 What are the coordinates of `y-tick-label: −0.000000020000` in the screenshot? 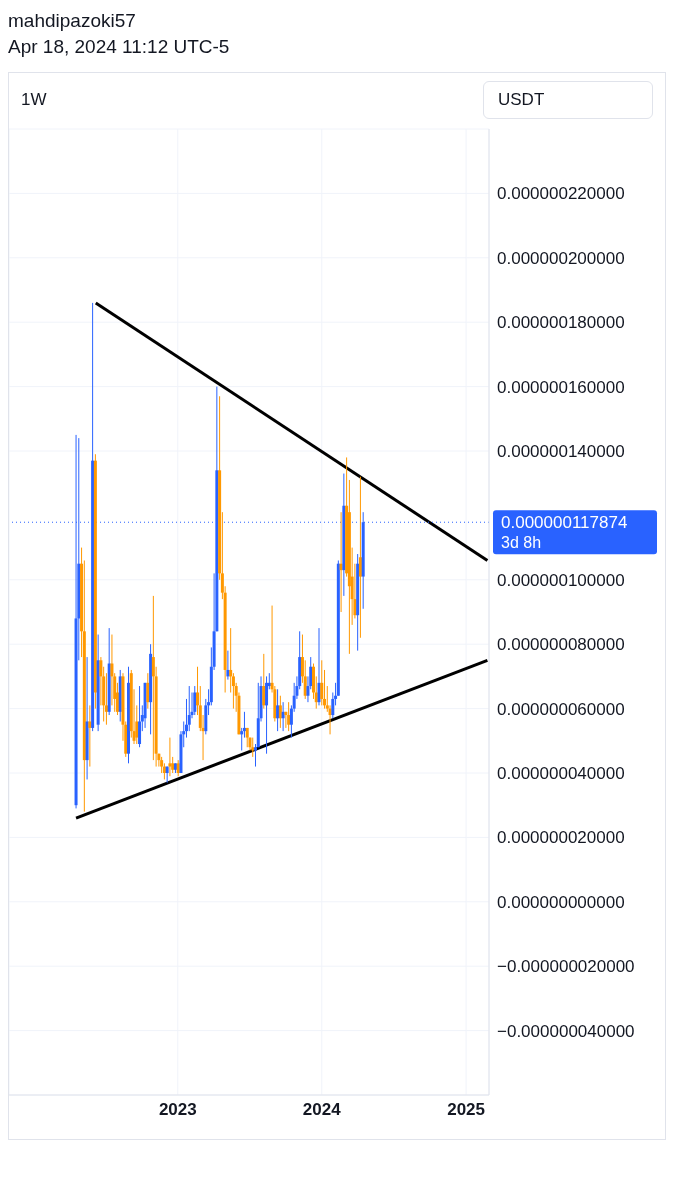 It's located at (566, 967).